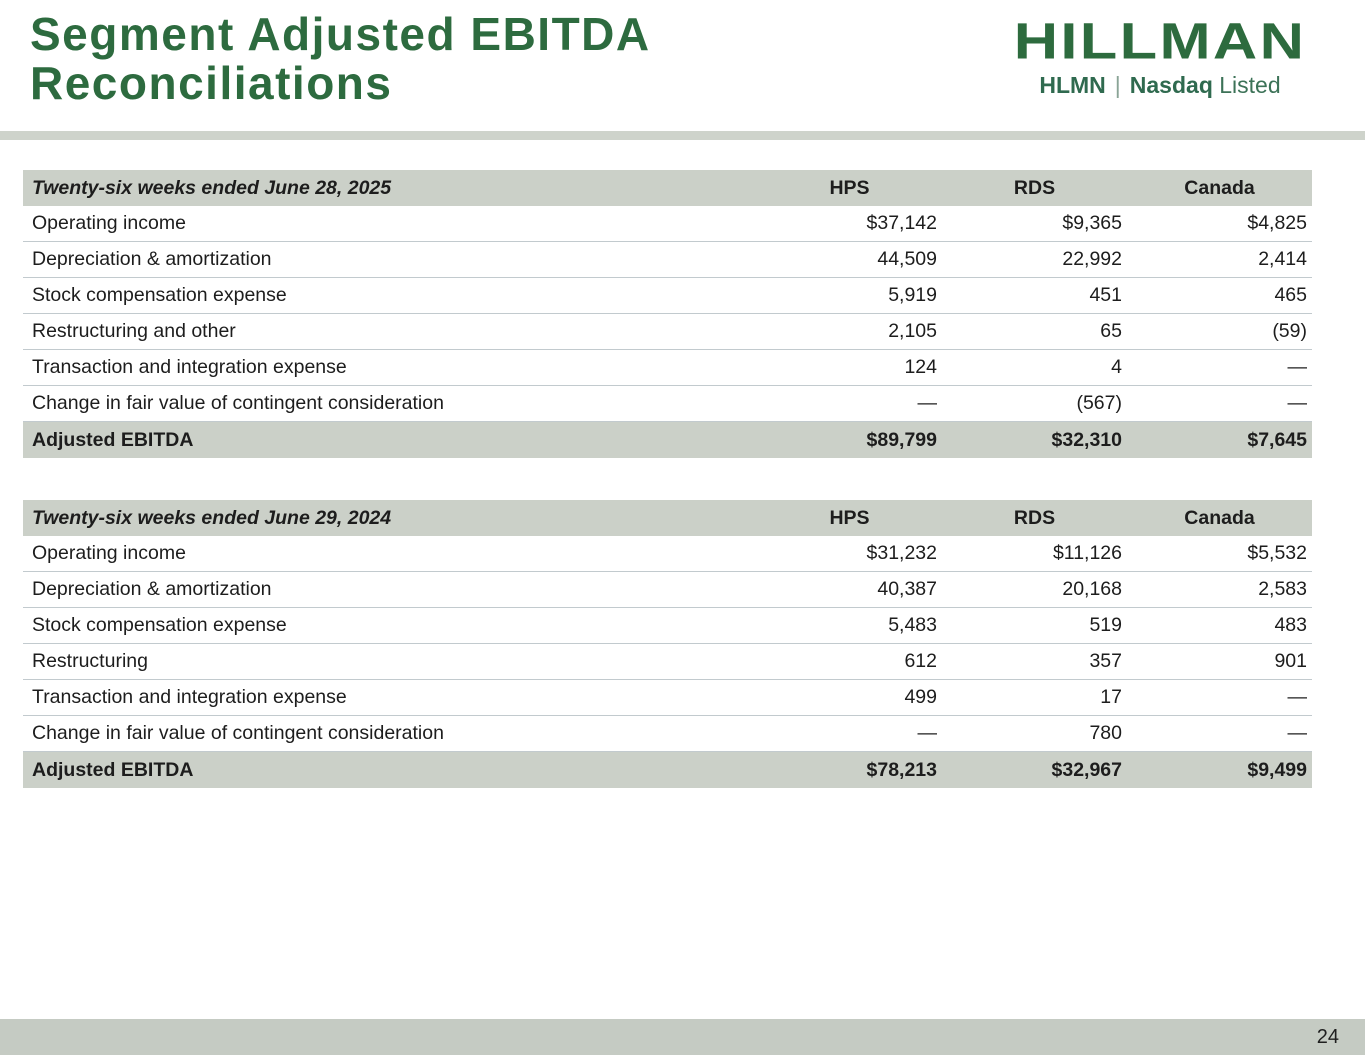  I want to click on table-row: Restructuring 612 357 901, so click(667, 662).